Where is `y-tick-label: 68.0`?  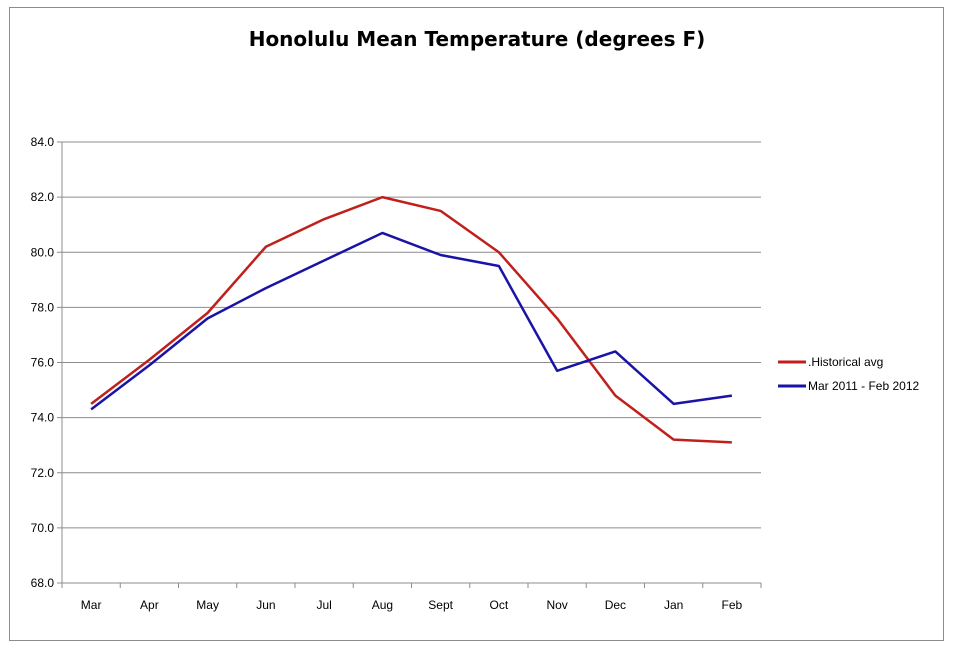
y-tick-label: 68.0 is located at coordinates (43, 583).